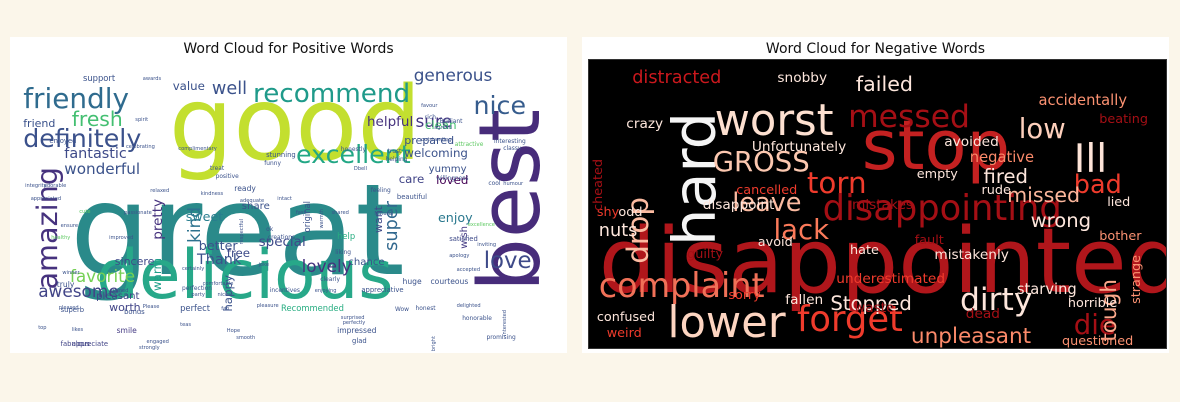  I want to click on word-worth: worth, so click(125, 307).